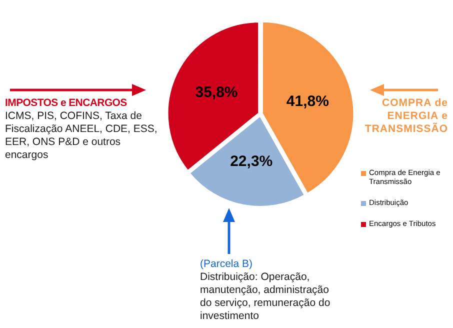 Image resolution: width=453 pixels, height=328 pixels. I want to click on data-label: 35,8%, so click(216, 93).